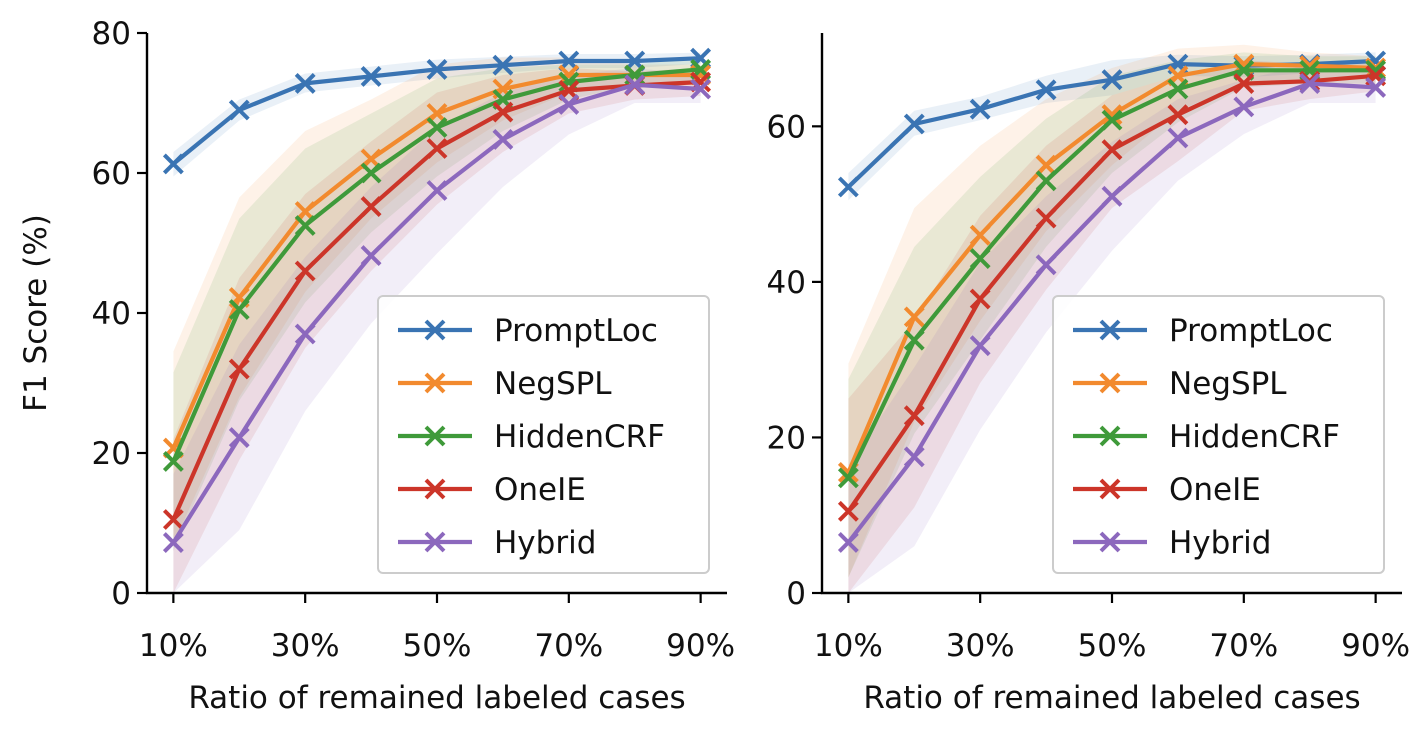 Image resolution: width=1424 pixels, height=729 pixels. What do you see at coordinates (492, 490) in the screenshot?
I see `legend-item-oneie: OneIE` at bounding box center [492, 490].